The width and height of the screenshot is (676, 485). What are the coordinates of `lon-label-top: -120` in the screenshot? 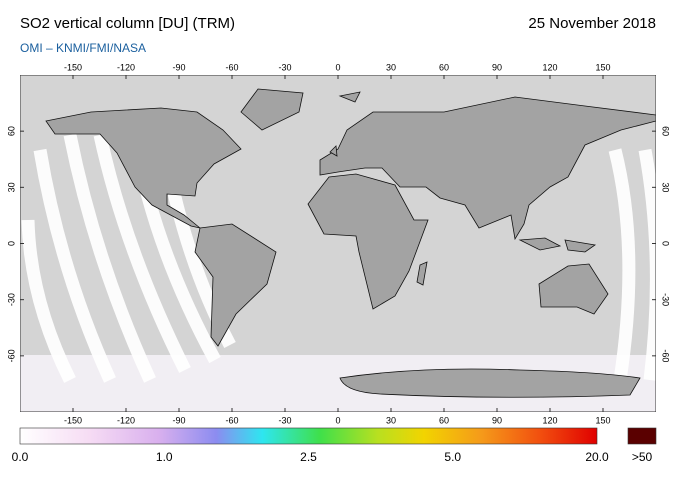 It's located at (126, 67).